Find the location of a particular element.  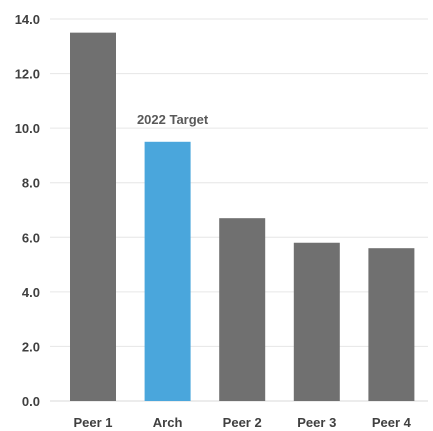

x-category-label: Peer 2 is located at coordinates (242, 422).